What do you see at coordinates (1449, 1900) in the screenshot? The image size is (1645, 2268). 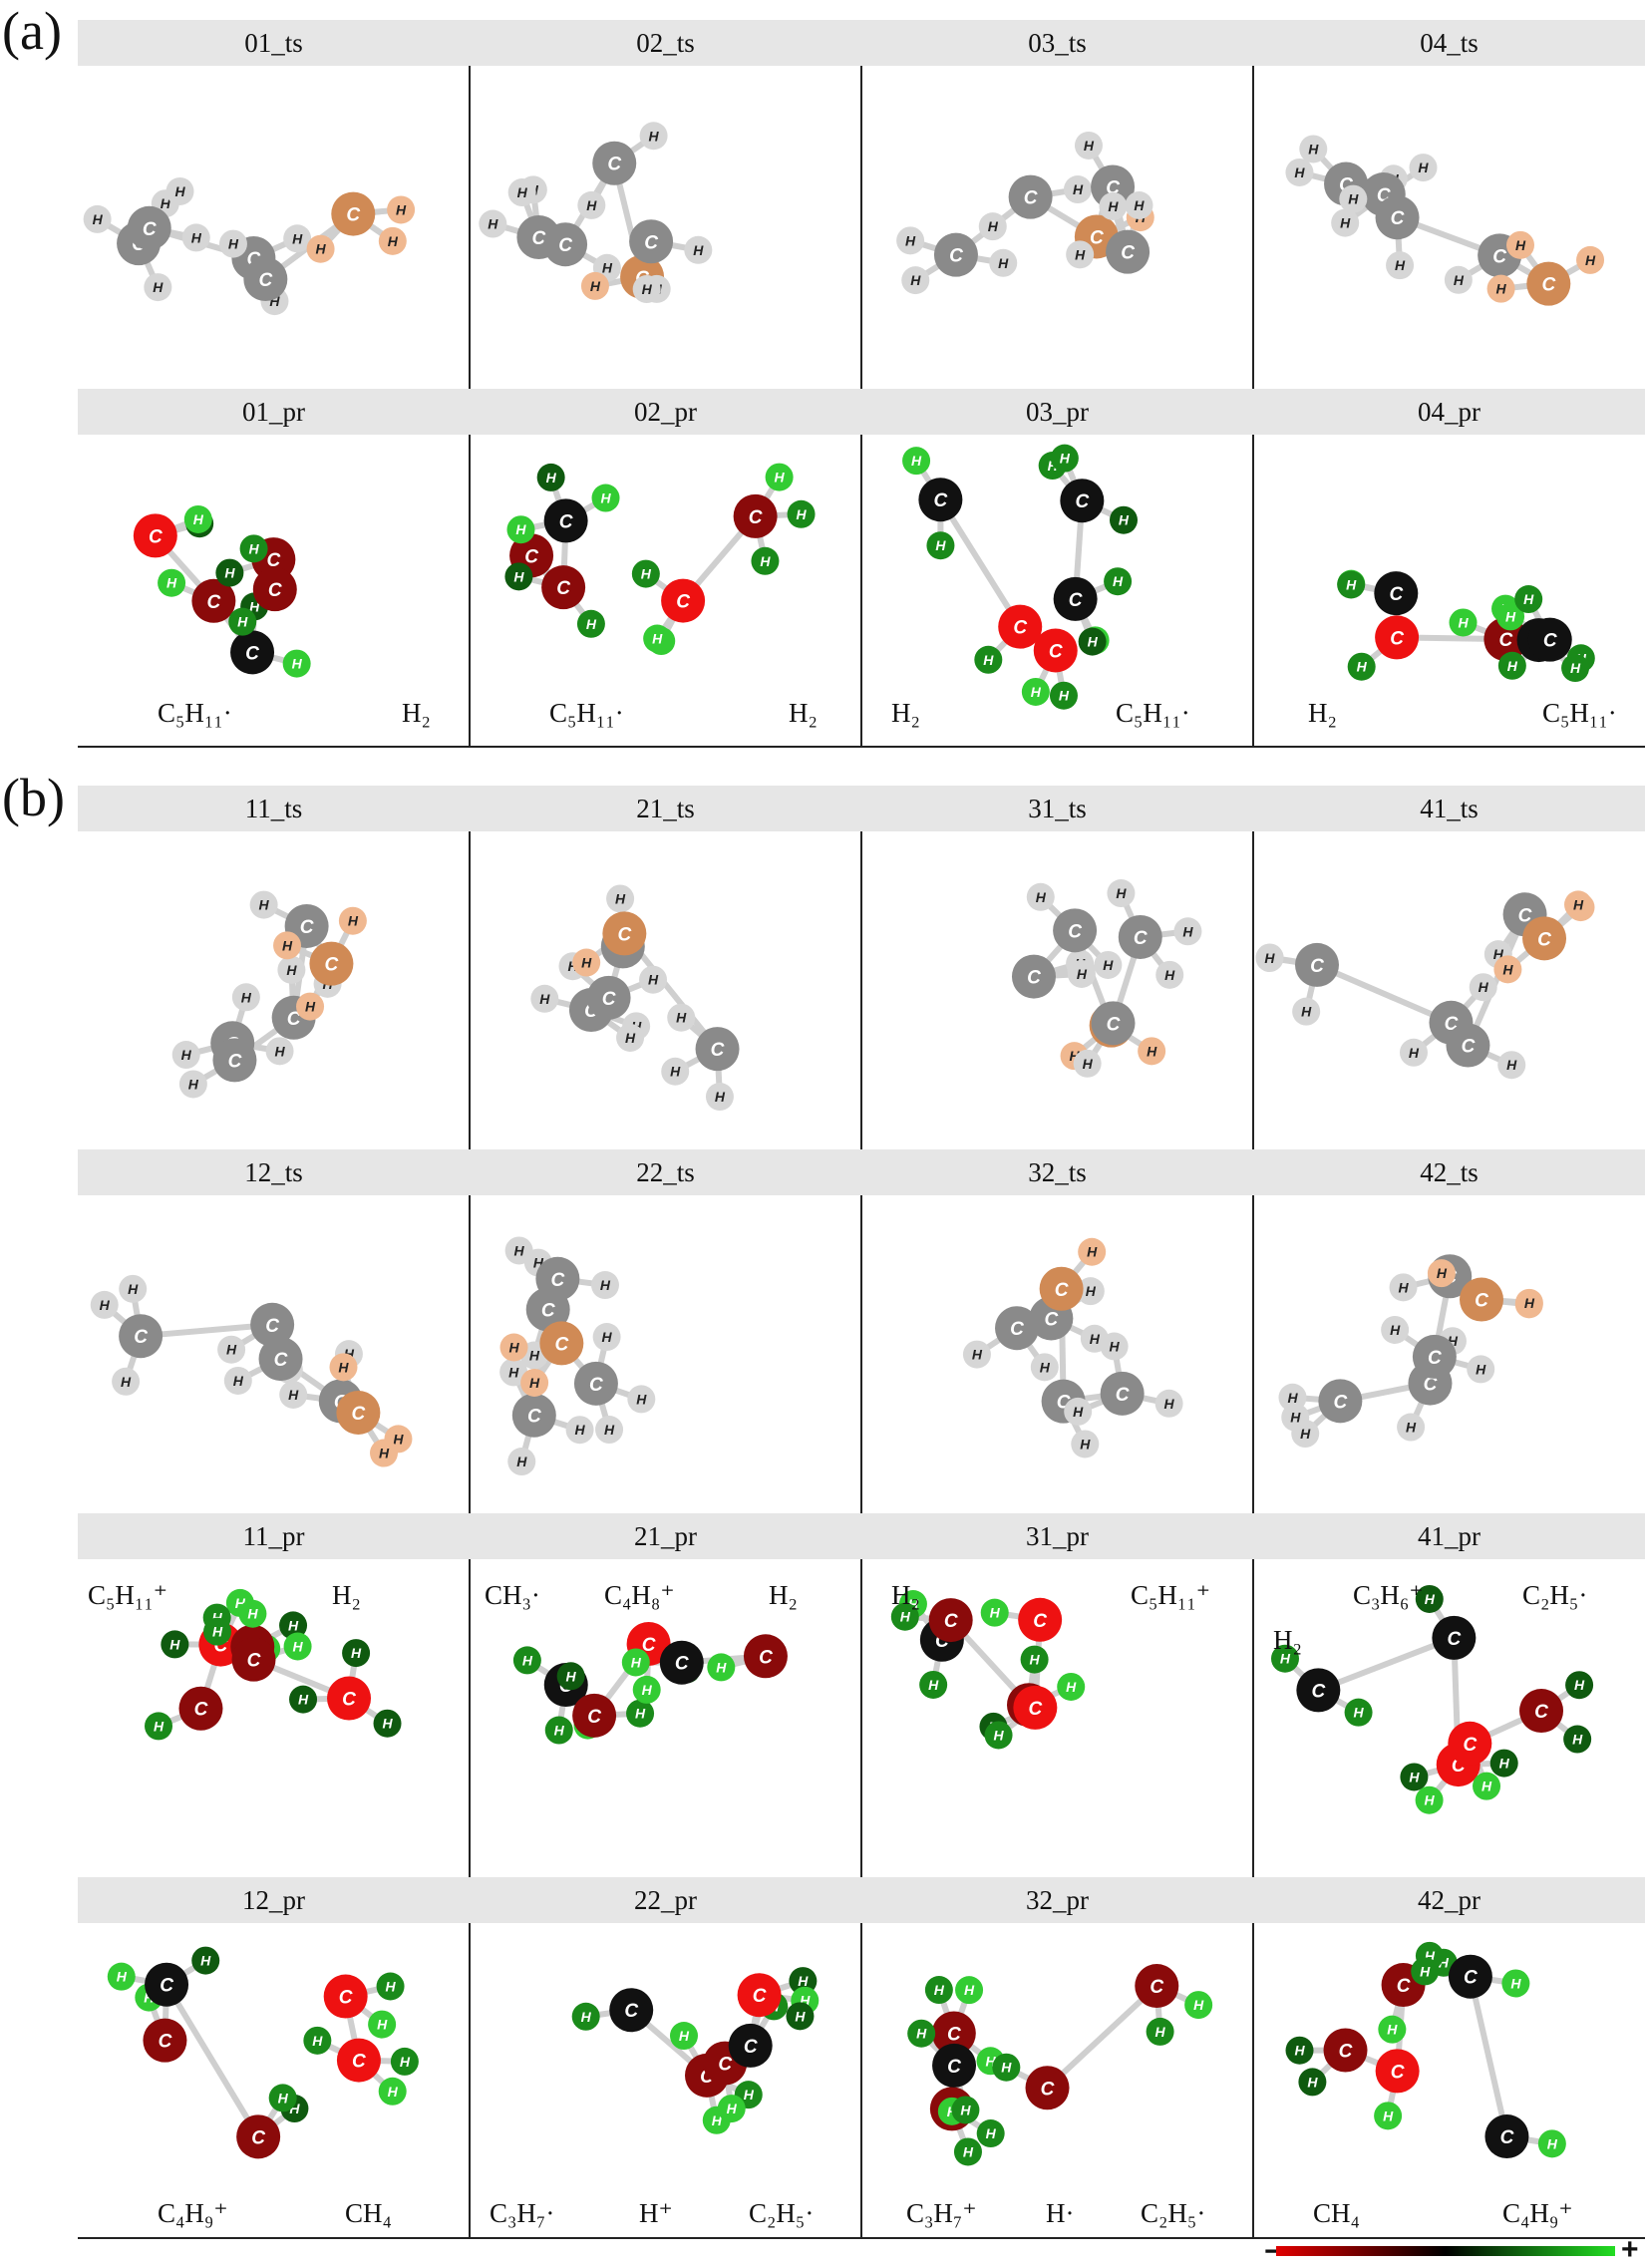 I see `cell-title: 42_pr` at bounding box center [1449, 1900].